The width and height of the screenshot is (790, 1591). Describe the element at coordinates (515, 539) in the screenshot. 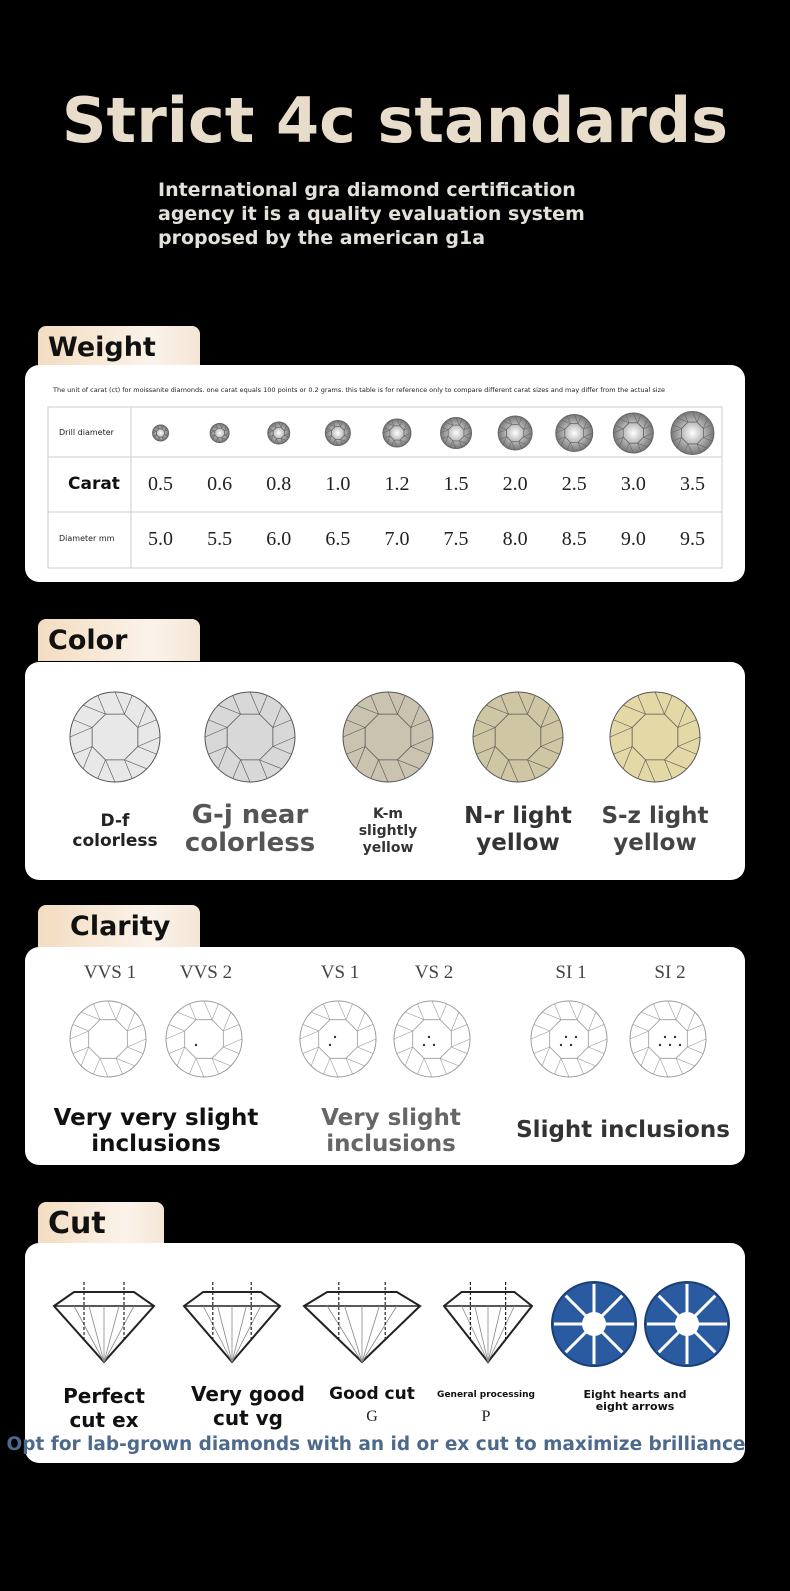

I see `diameter-value: 8.0` at that location.